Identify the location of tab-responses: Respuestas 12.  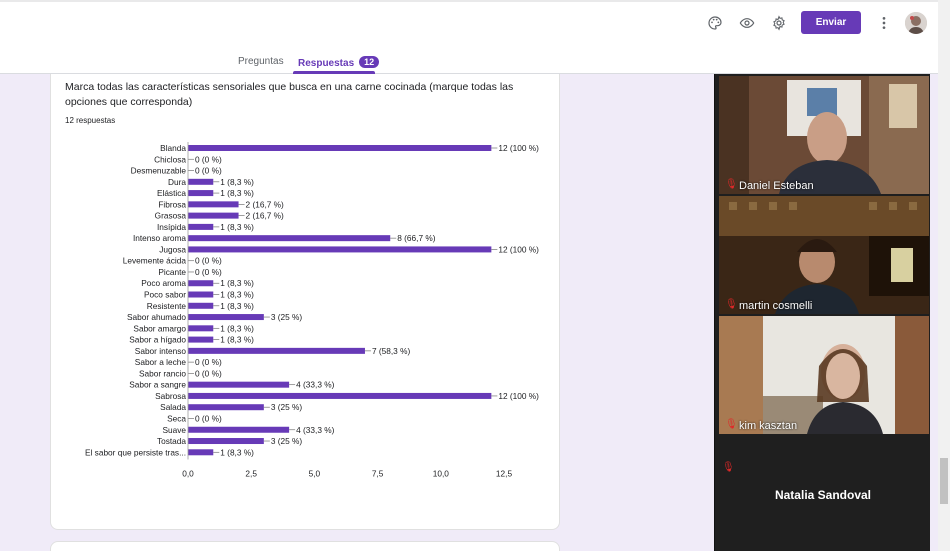
(339, 62).